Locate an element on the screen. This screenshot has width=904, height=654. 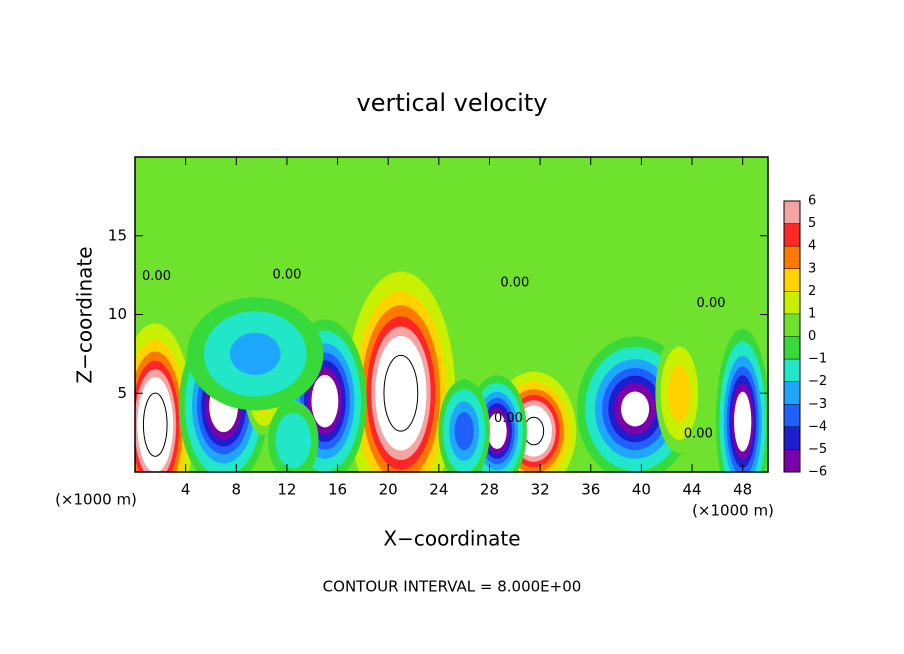
x-tick-label: 20 is located at coordinates (388, 490).